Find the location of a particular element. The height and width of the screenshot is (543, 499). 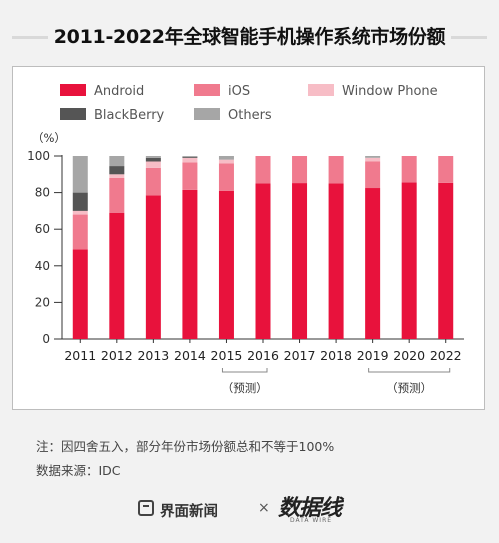

x-tick-label: 2014 is located at coordinates (190, 355).